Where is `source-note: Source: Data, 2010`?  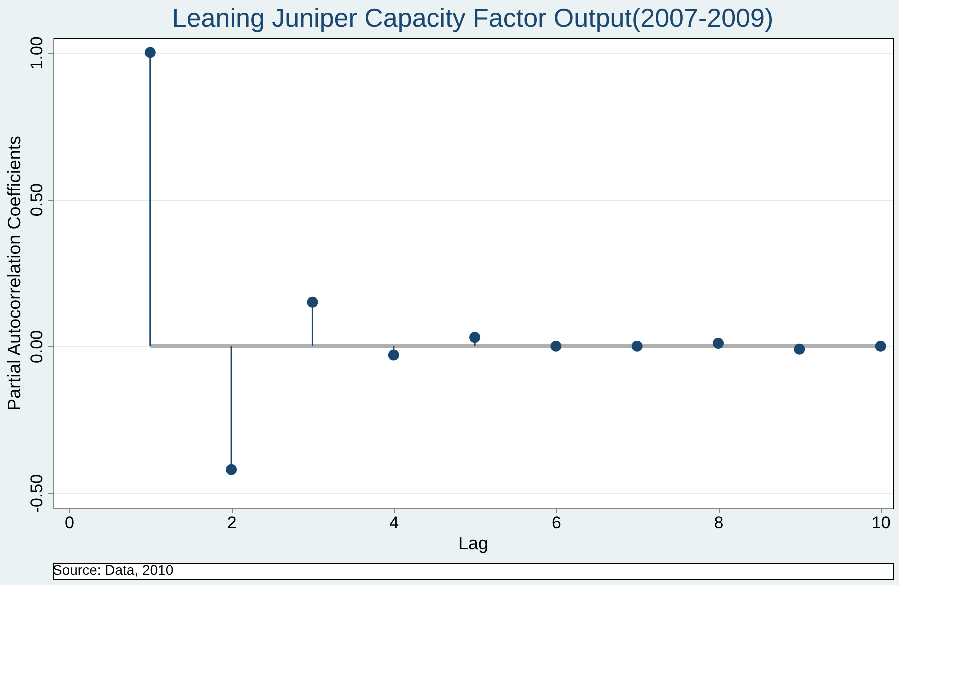 source-note: Source: Data, 2010 is located at coordinates (113, 570).